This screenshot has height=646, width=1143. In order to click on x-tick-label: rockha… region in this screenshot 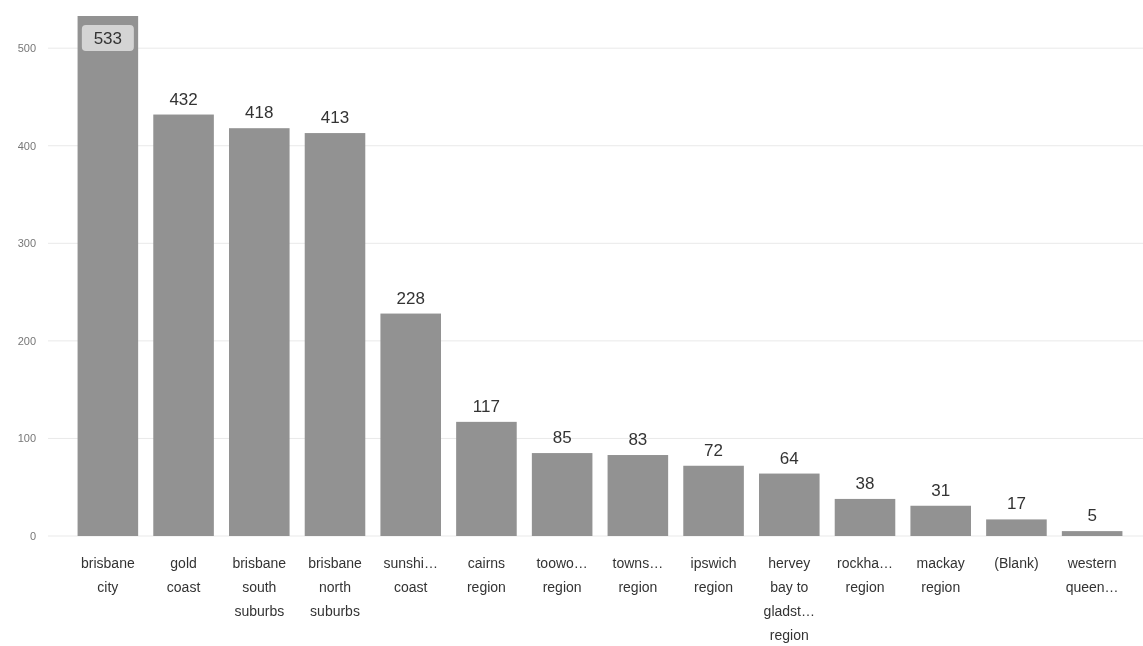, I will do `click(865, 575)`.